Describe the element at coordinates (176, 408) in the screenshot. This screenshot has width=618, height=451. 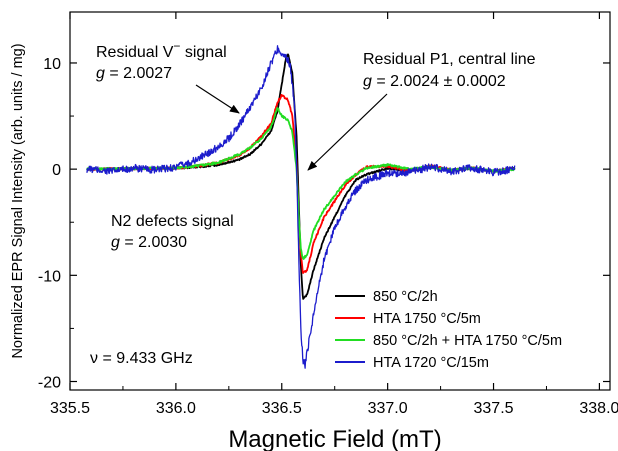
I see `x-tick-label: 336.0` at that location.